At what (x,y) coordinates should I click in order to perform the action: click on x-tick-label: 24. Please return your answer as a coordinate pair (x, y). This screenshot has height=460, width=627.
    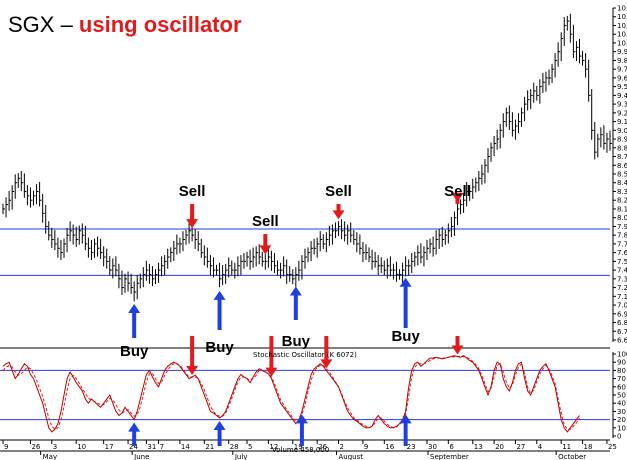
    Looking at the image, I should click on (133, 447).